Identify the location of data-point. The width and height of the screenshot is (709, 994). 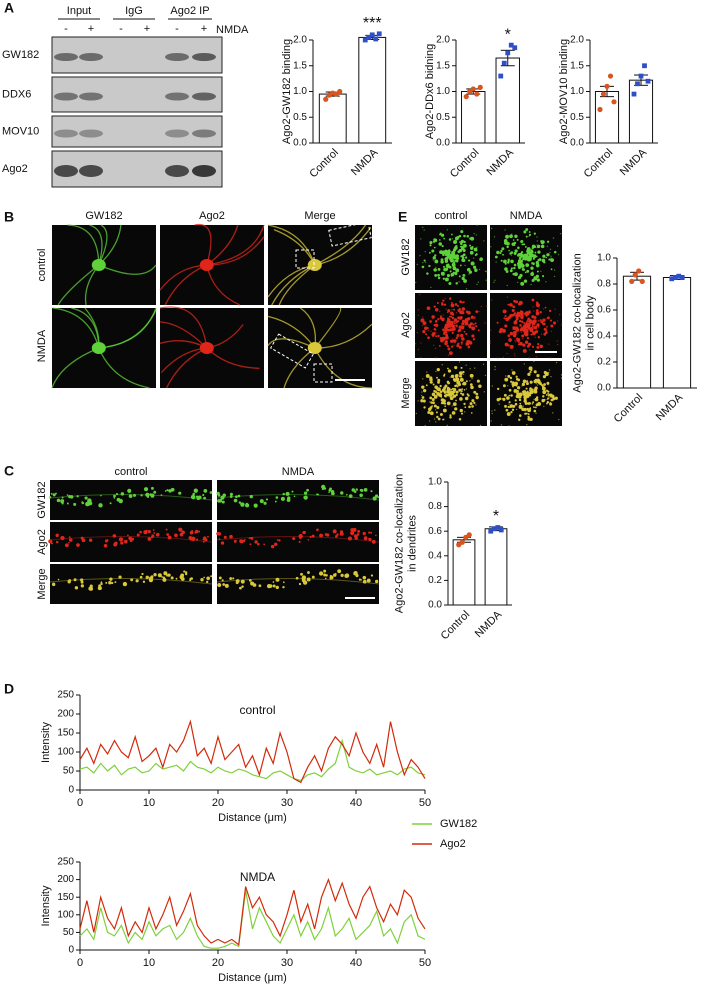
(491, 531).